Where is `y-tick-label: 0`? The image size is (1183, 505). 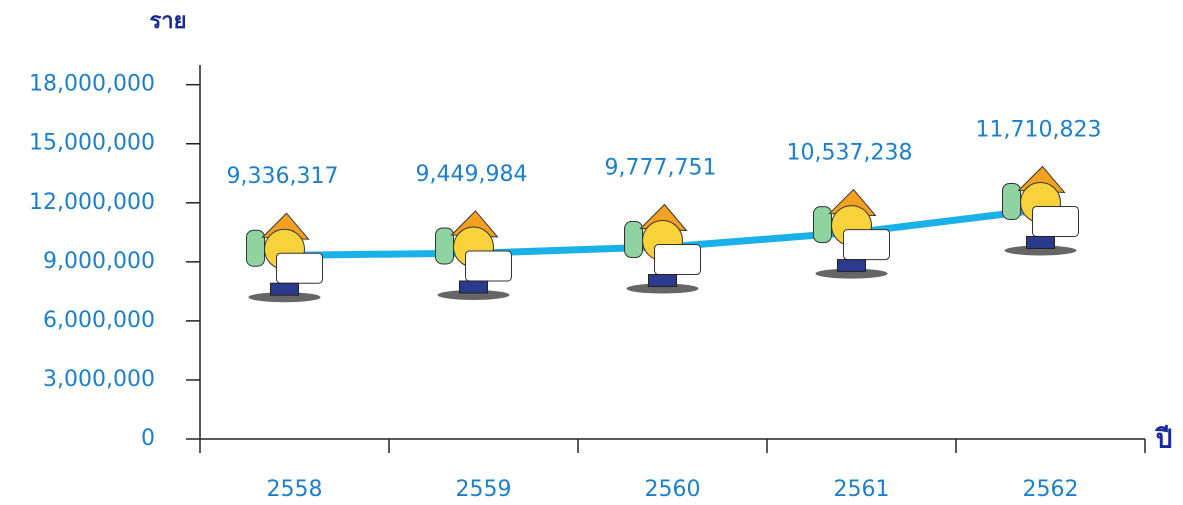 y-tick-label: 0 is located at coordinates (148, 438).